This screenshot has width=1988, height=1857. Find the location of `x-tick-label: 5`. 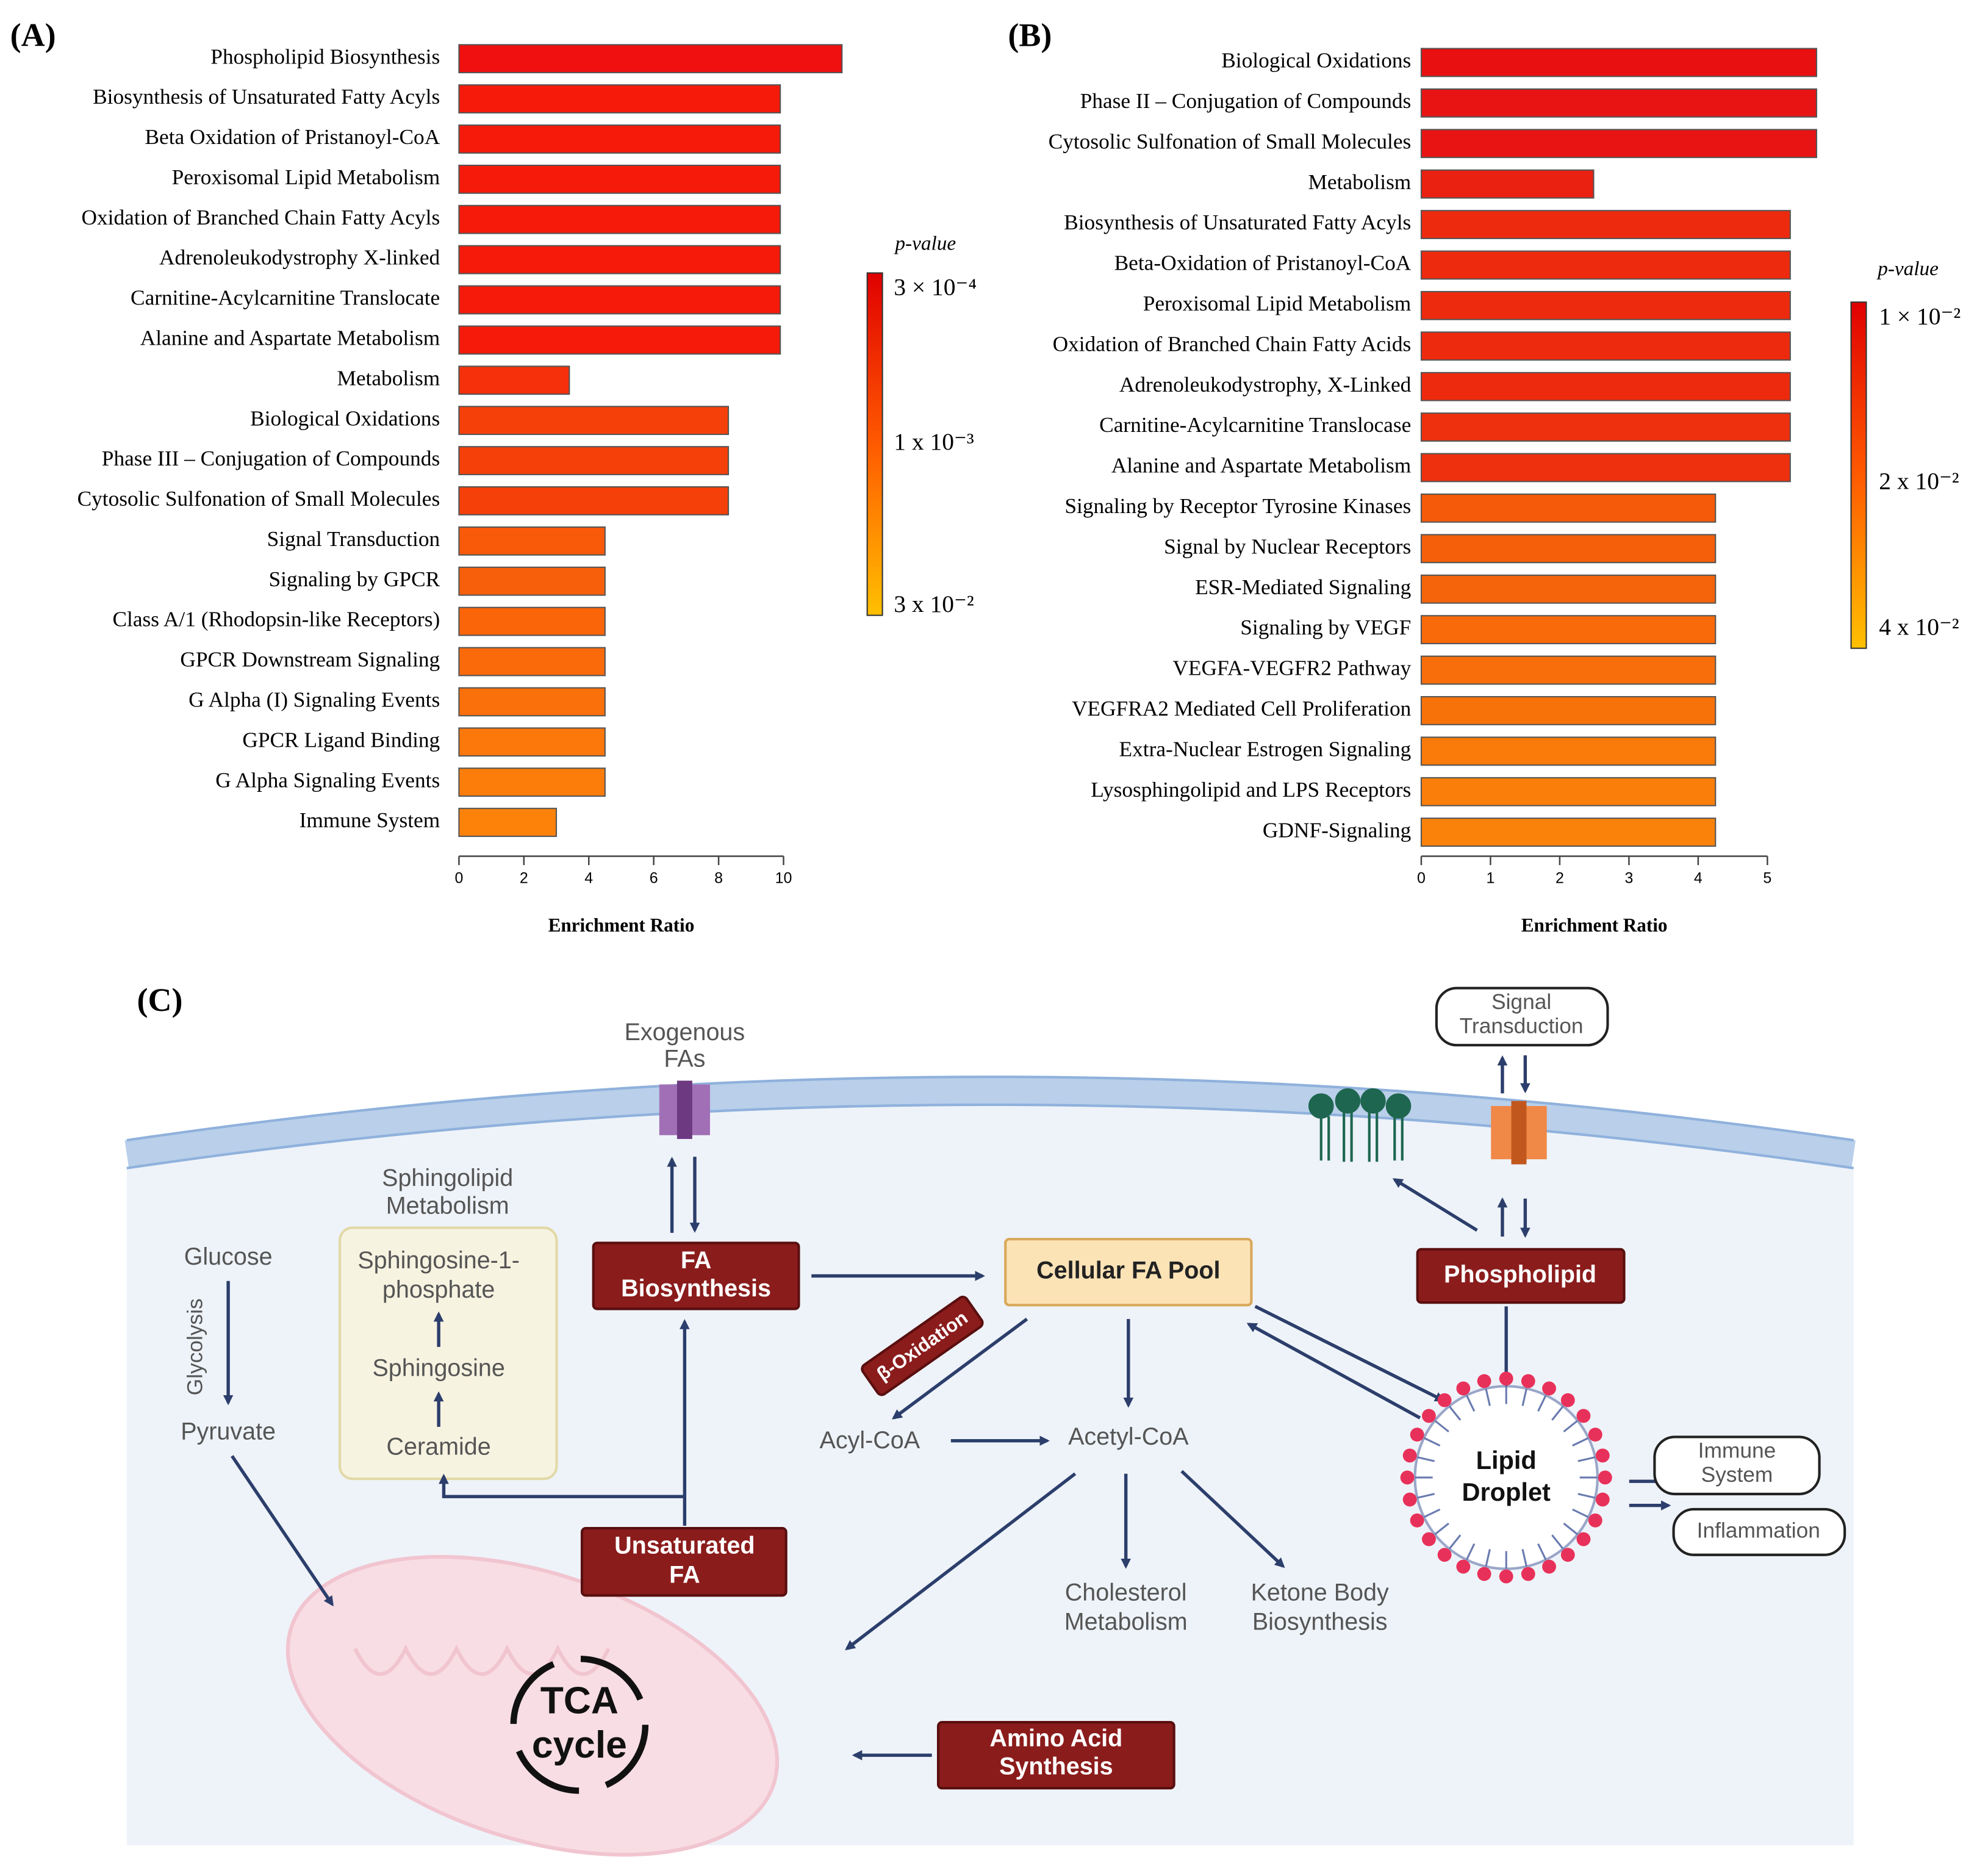

x-tick-label: 5 is located at coordinates (1767, 878).